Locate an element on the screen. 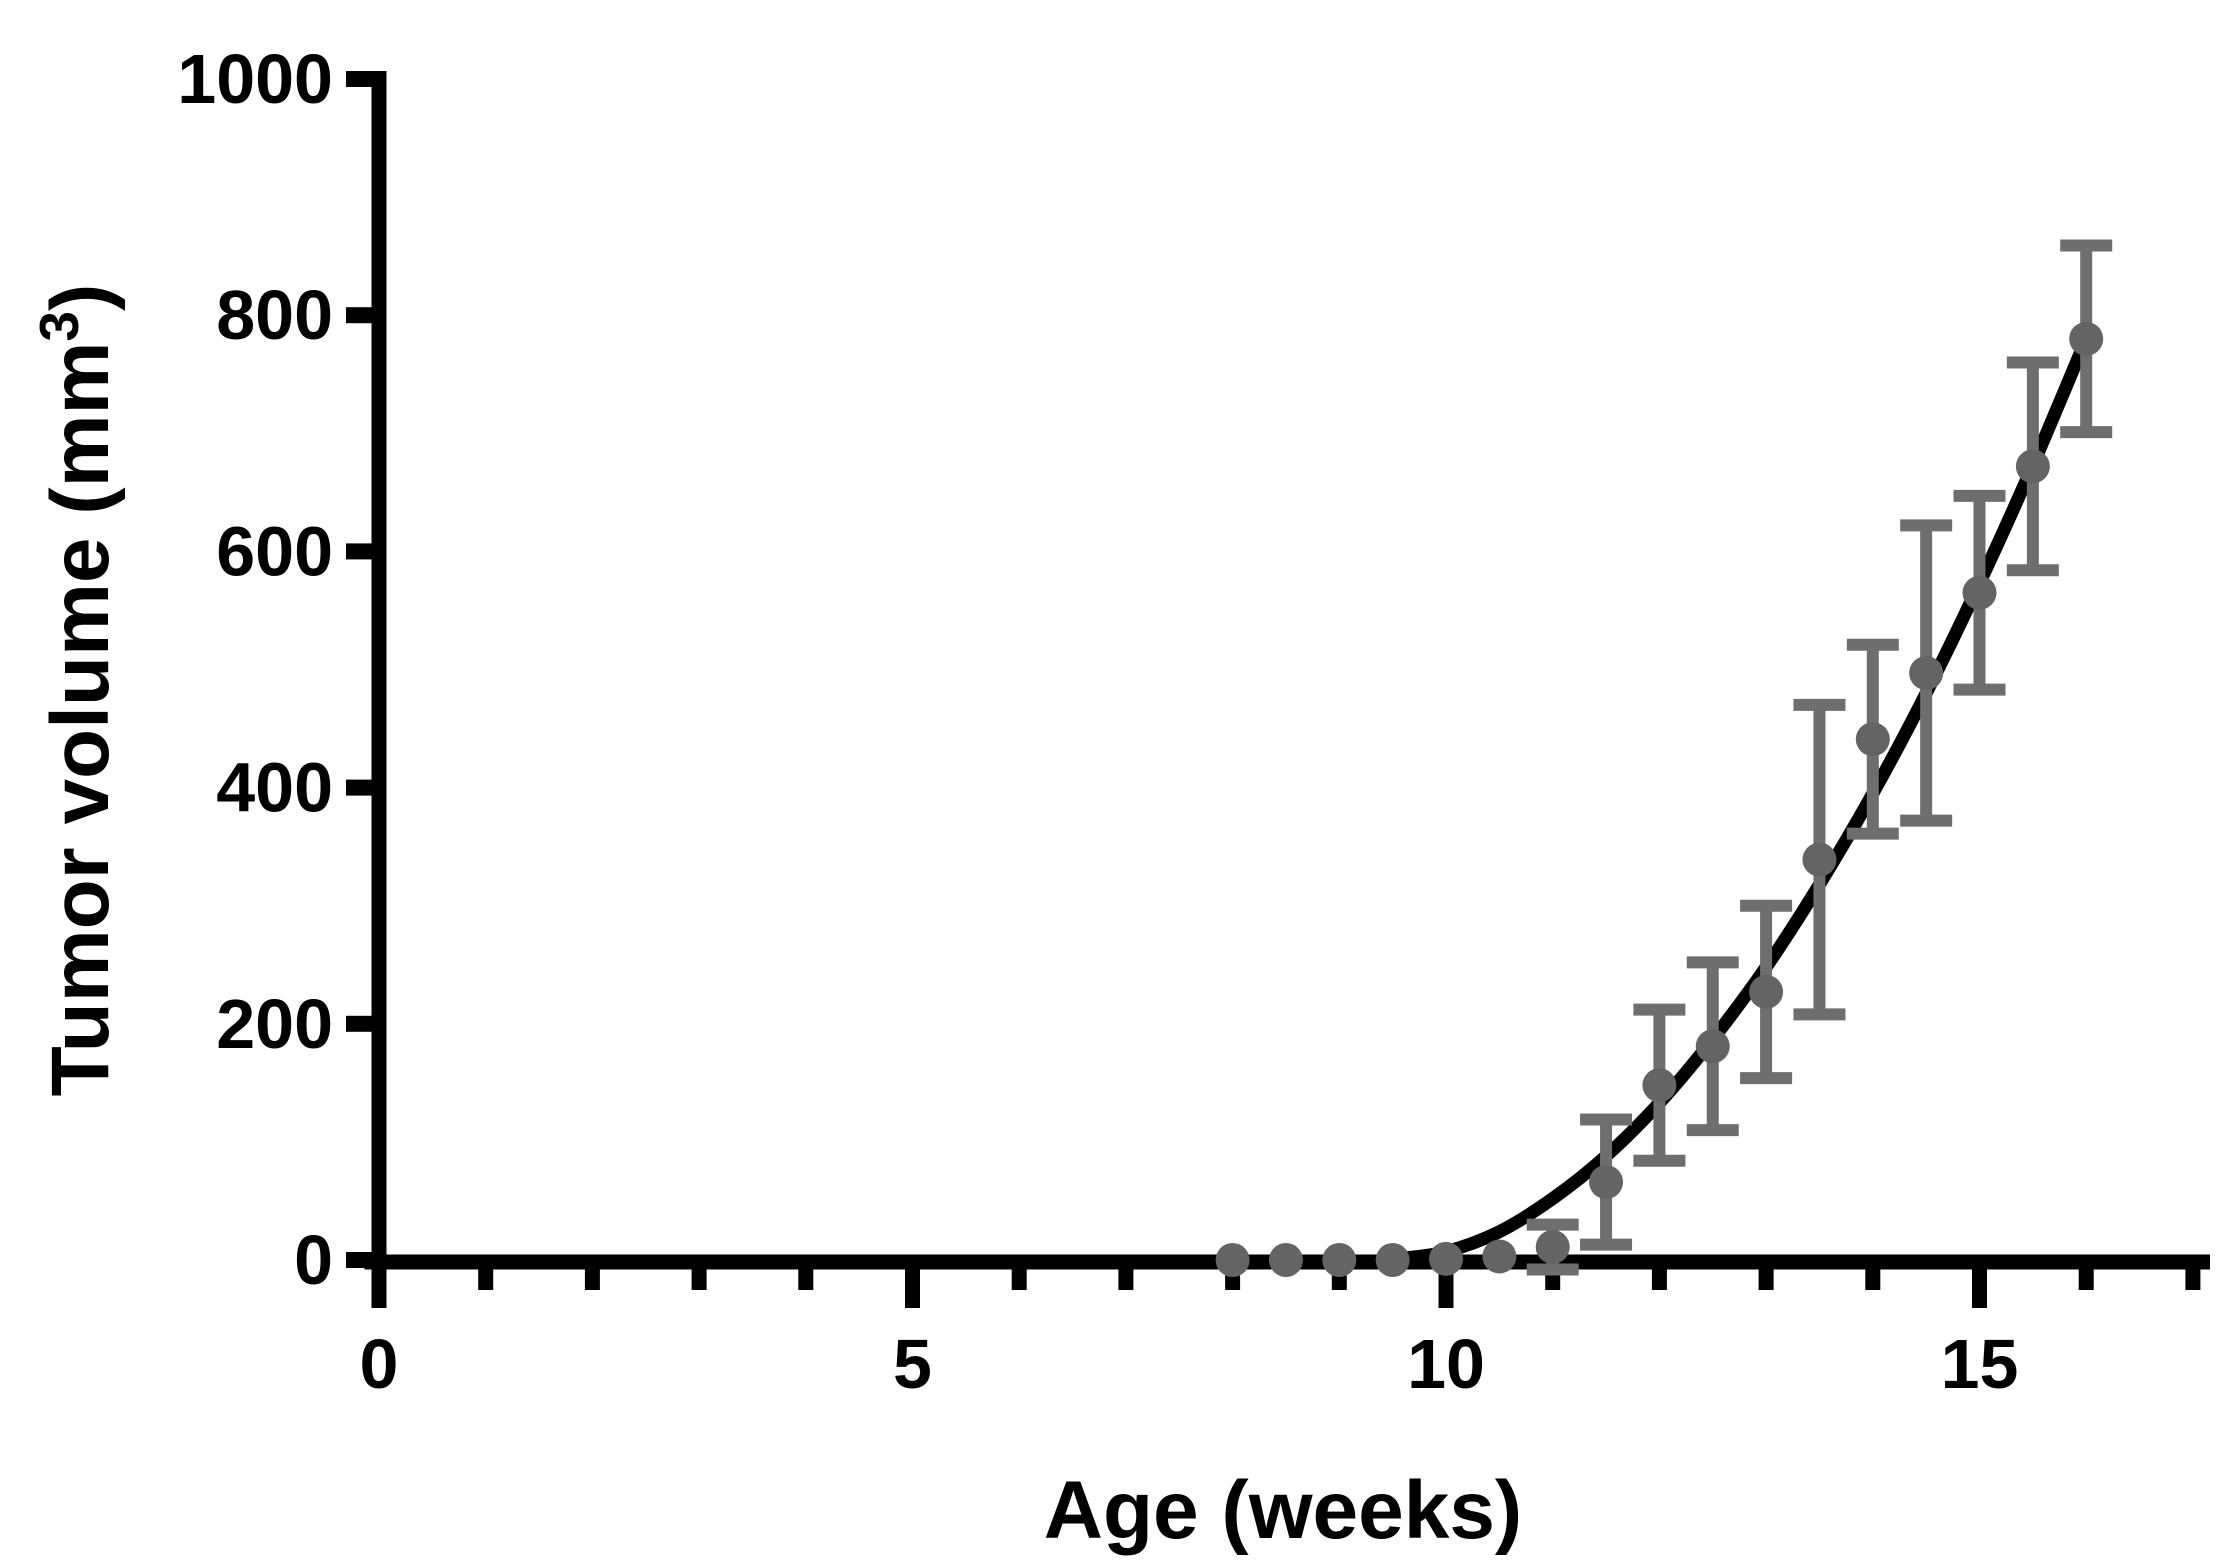 The width and height of the screenshot is (2233, 1564). y-tick-label: 800 is located at coordinates (274, 315).